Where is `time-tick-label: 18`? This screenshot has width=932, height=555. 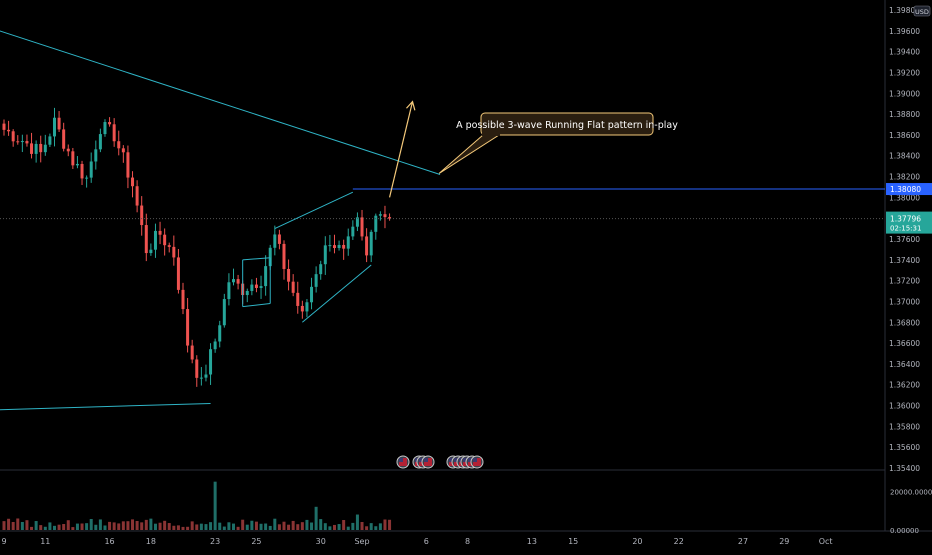 time-tick-label: 18 is located at coordinates (151, 541).